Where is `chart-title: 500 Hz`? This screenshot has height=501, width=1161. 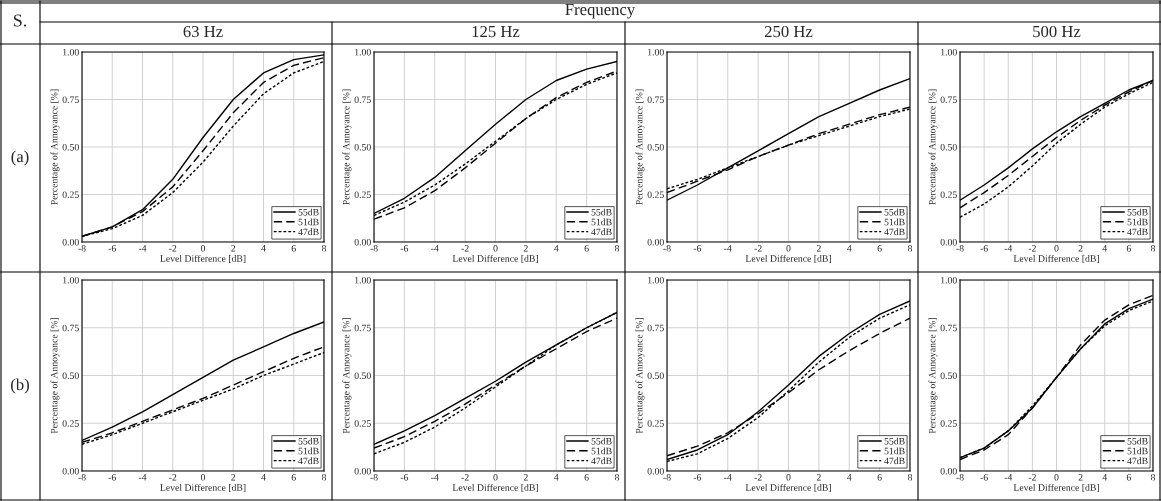 chart-title: 500 Hz is located at coordinates (1057, 31).